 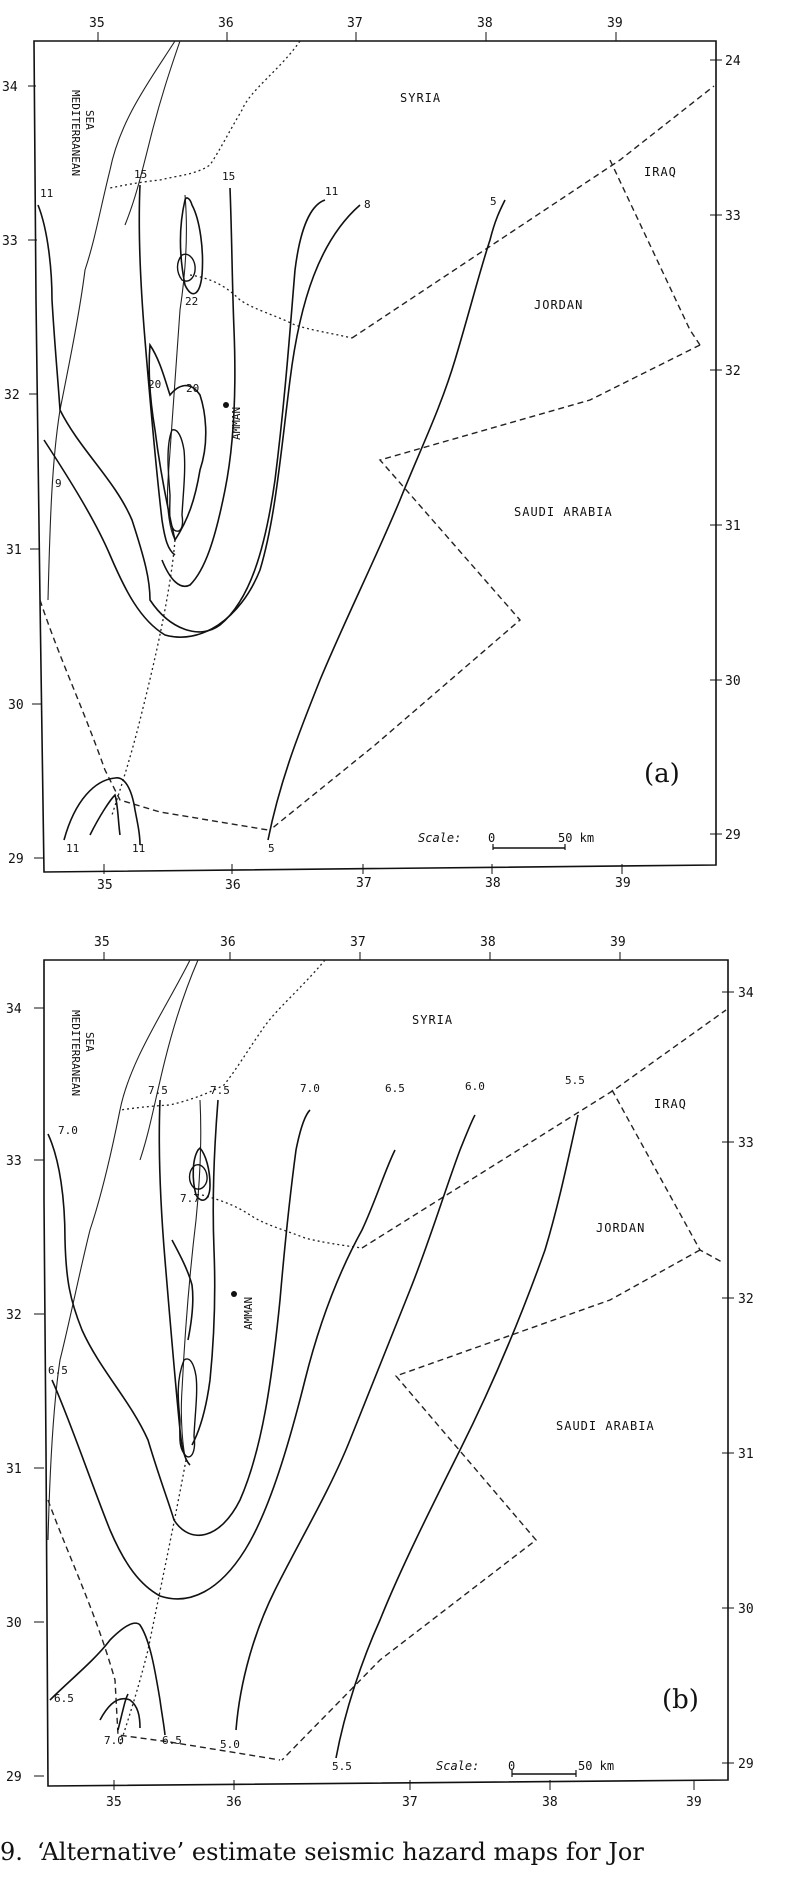 What do you see at coordinates (226, 405) in the screenshot?
I see `city-dot-amman-a` at bounding box center [226, 405].